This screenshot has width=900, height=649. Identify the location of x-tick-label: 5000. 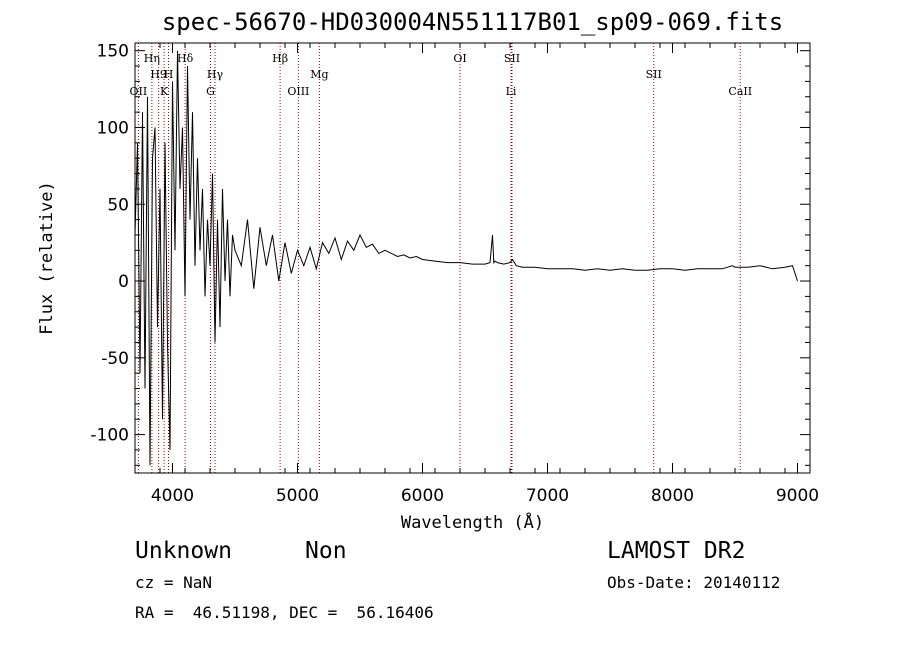
(297, 496).